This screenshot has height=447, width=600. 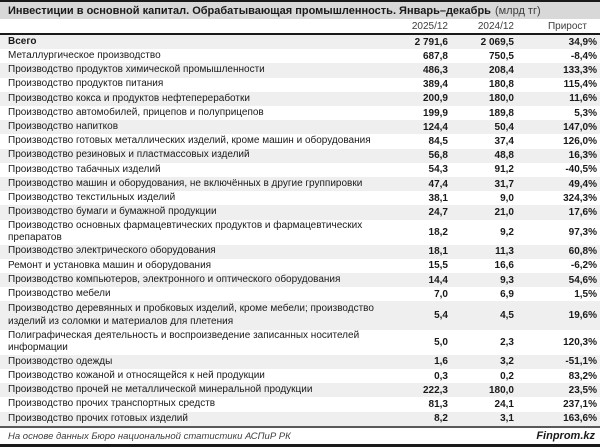 What do you see at coordinates (507, 419) in the screenshot?
I see `row-value-2024: 3,1` at bounding box center [507, 419].